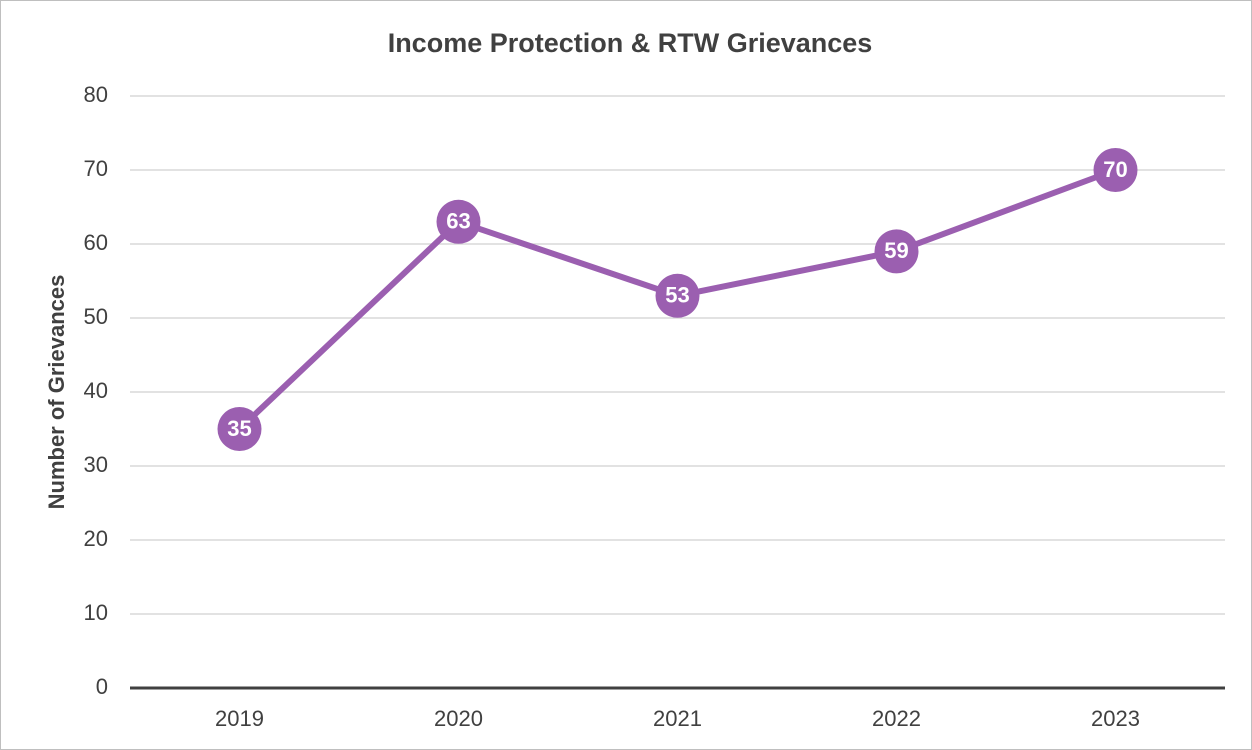  I want to click on y-tick-label: 60, so click(96, 242).